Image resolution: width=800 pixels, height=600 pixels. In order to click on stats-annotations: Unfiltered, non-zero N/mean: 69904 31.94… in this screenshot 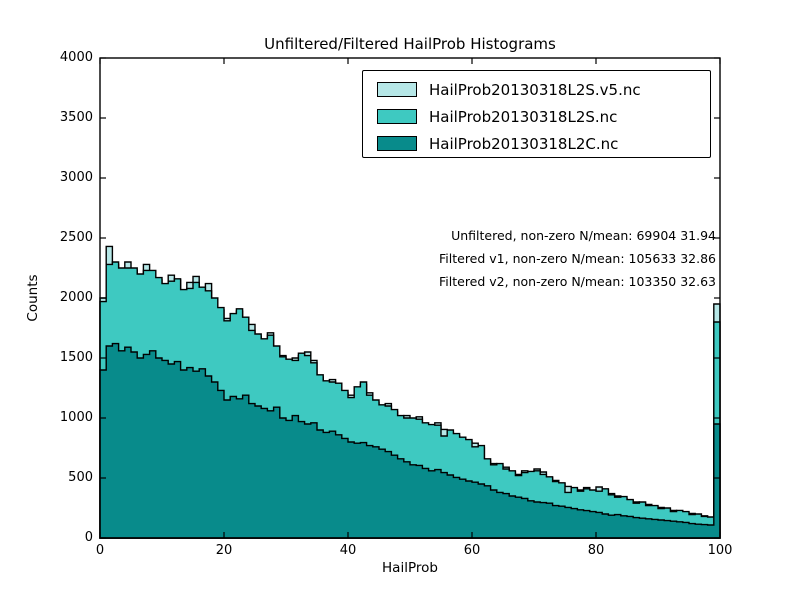, I will do `click(577, 258)`.